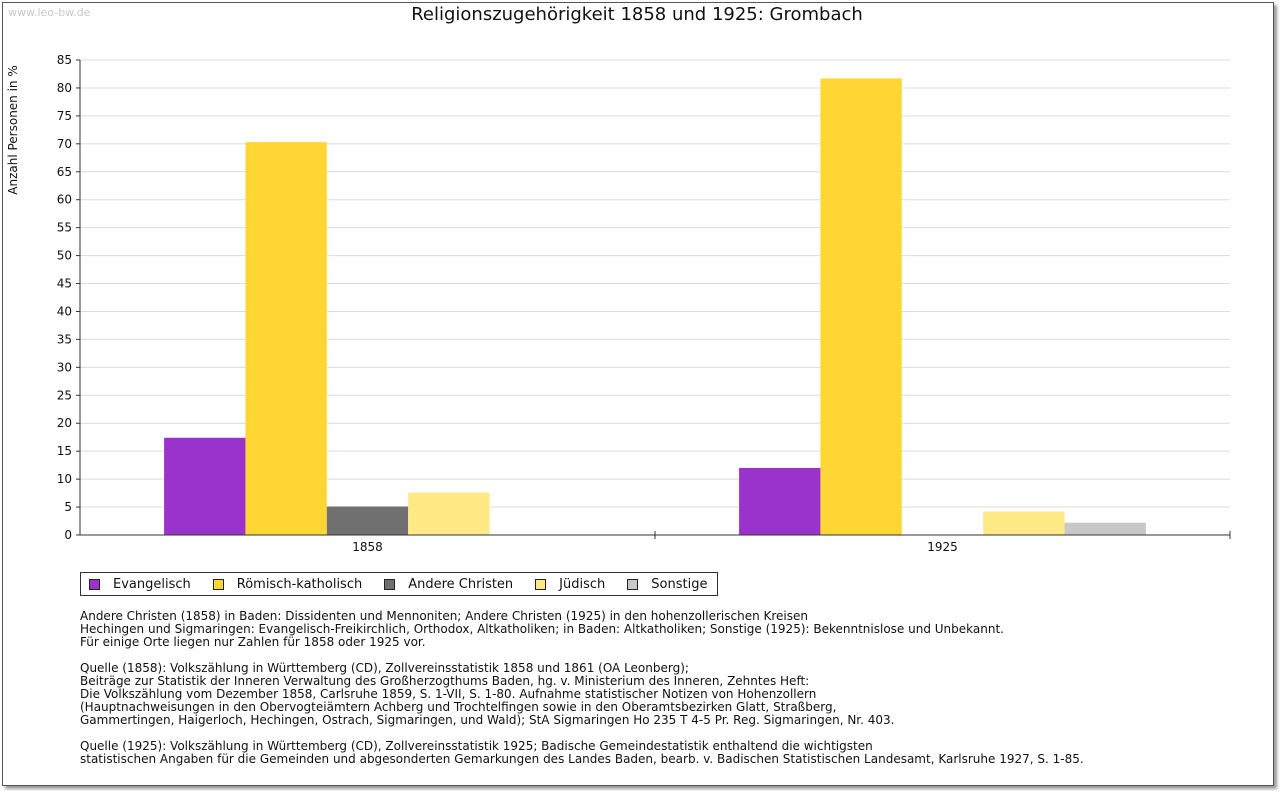  What do you see at coordinates (582, 584) in the screenshot?
I see `legend-label: Jüdisch` at bounding box center [582, 584].